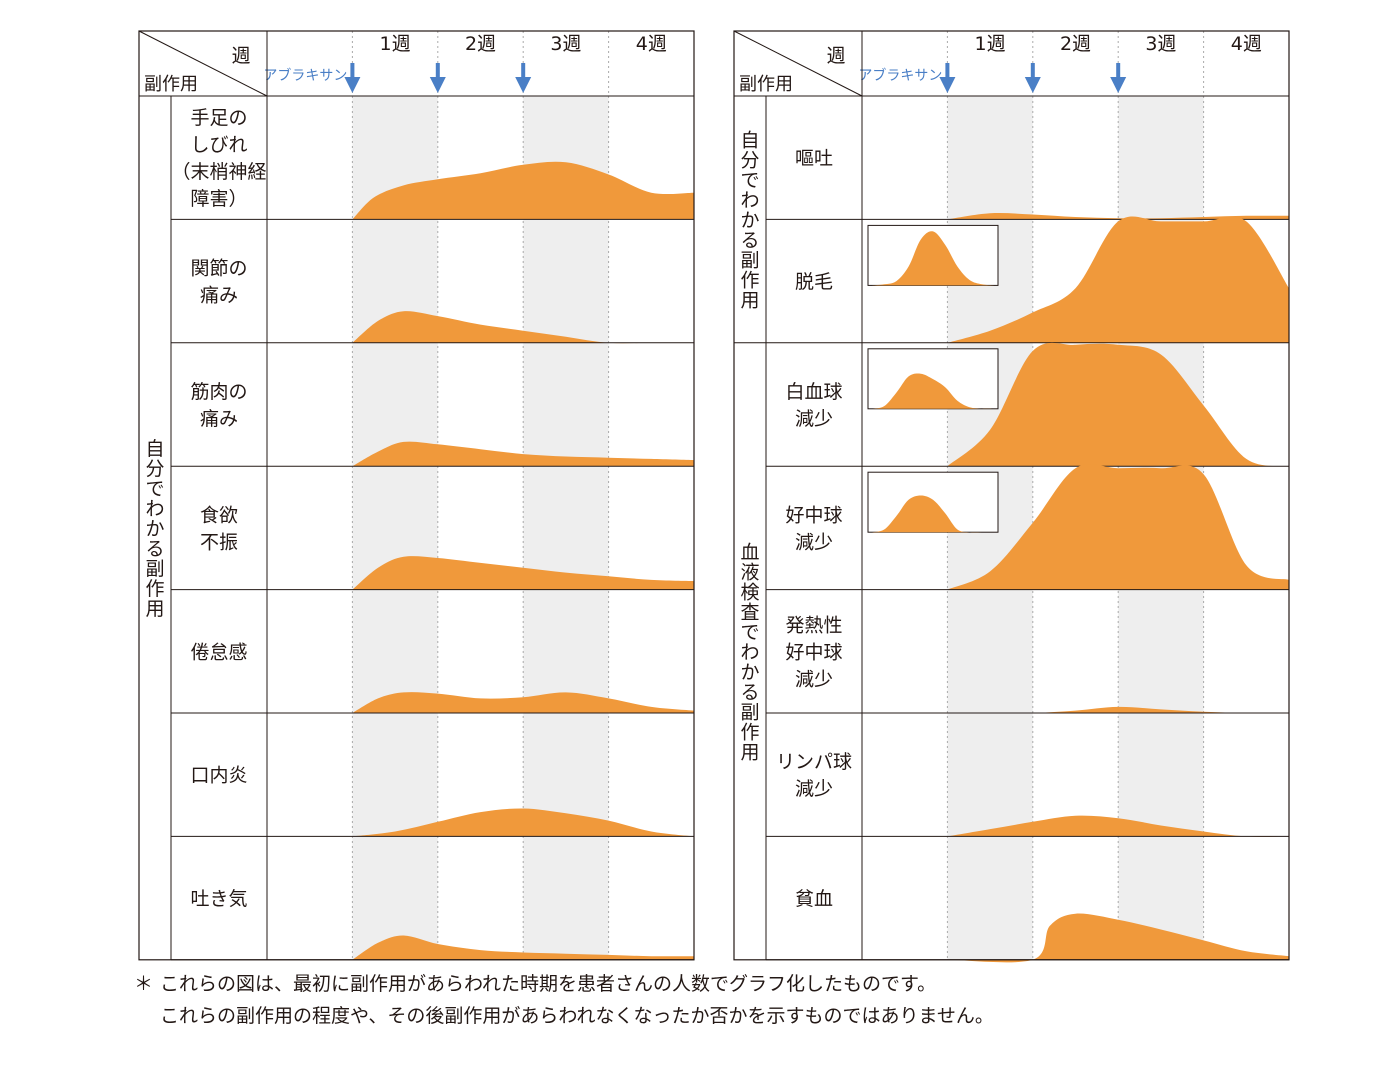  I want to click on row-label: 手足の, so click(218, 118).